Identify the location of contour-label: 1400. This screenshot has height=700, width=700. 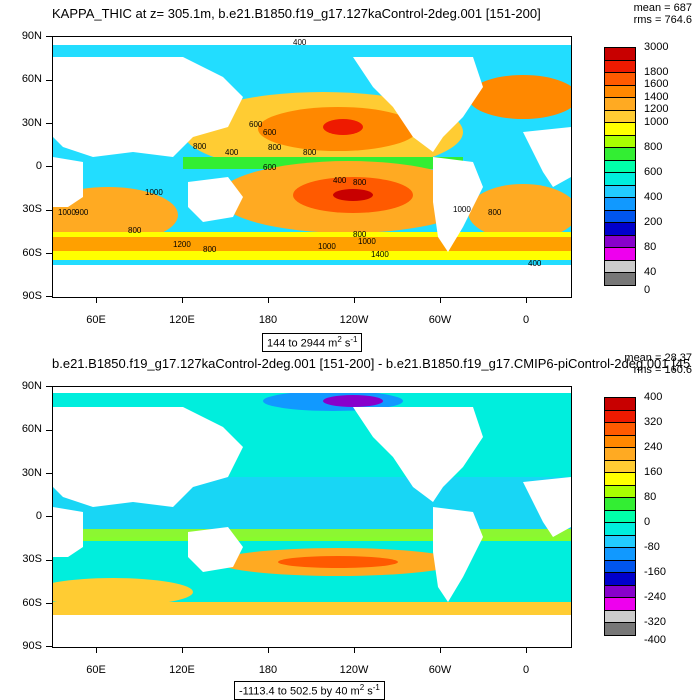
(380, 254).